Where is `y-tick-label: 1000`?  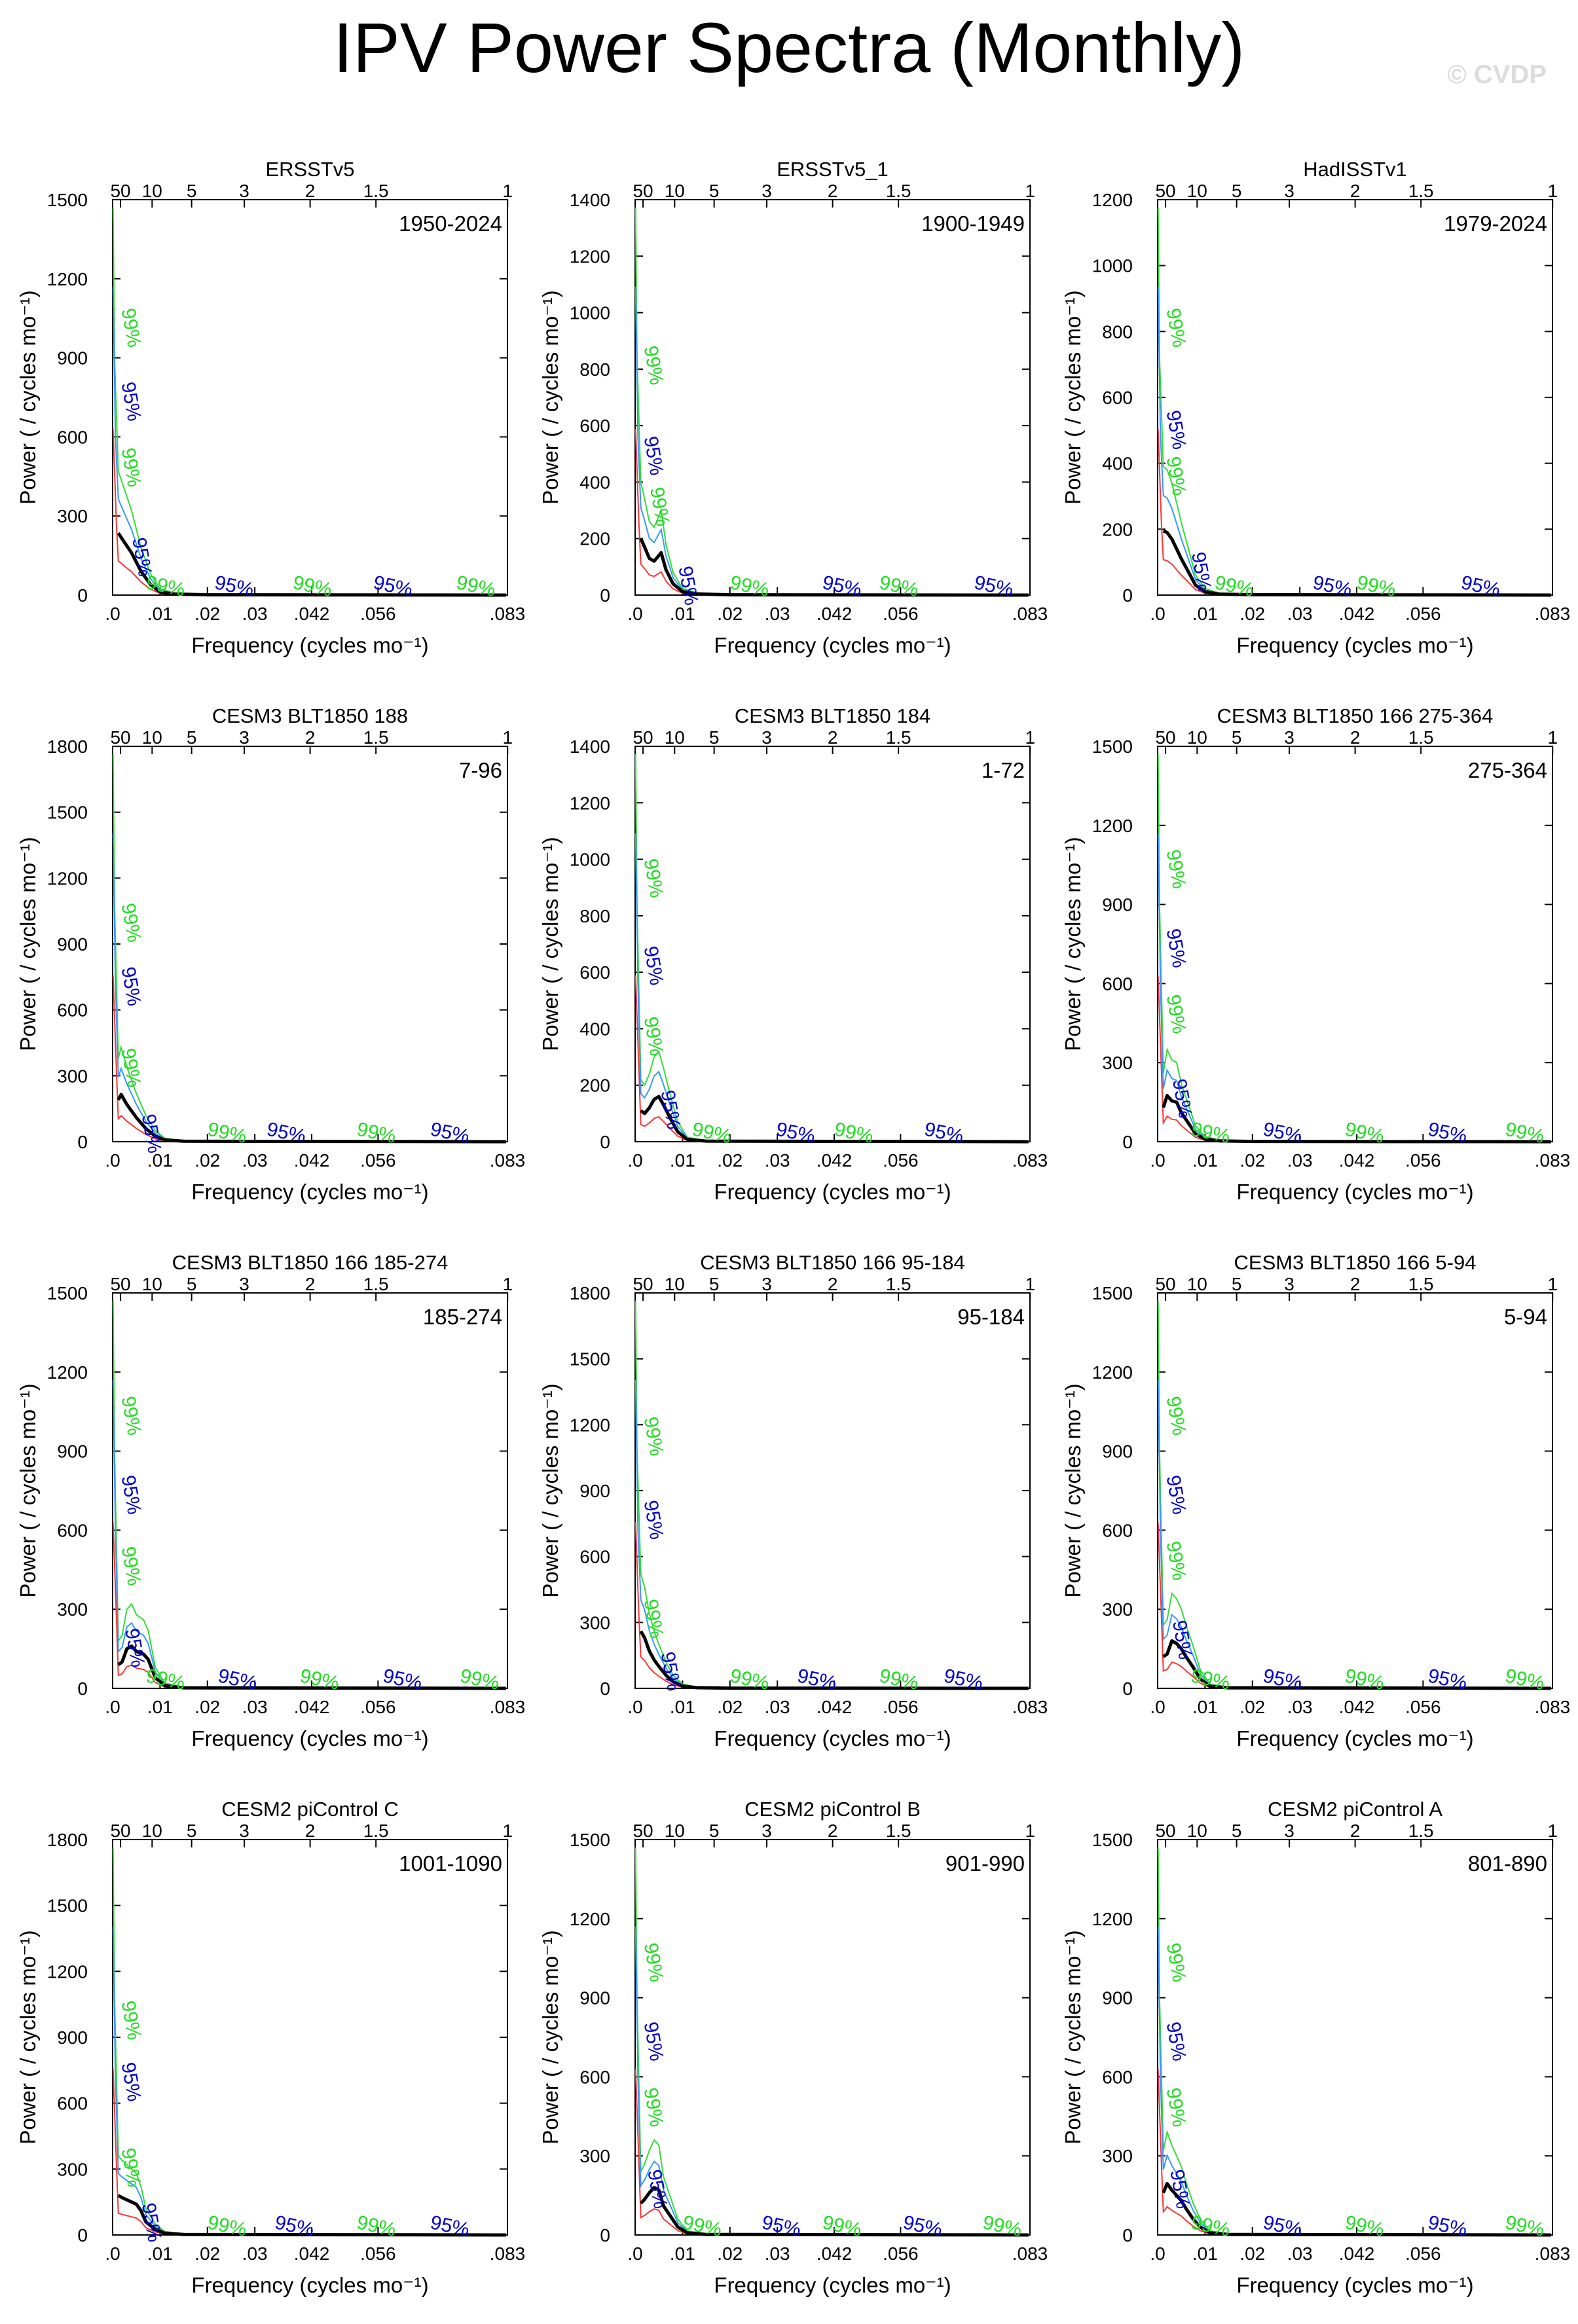 y-tick-label: 1000 is located at coordinates (1112, 266).